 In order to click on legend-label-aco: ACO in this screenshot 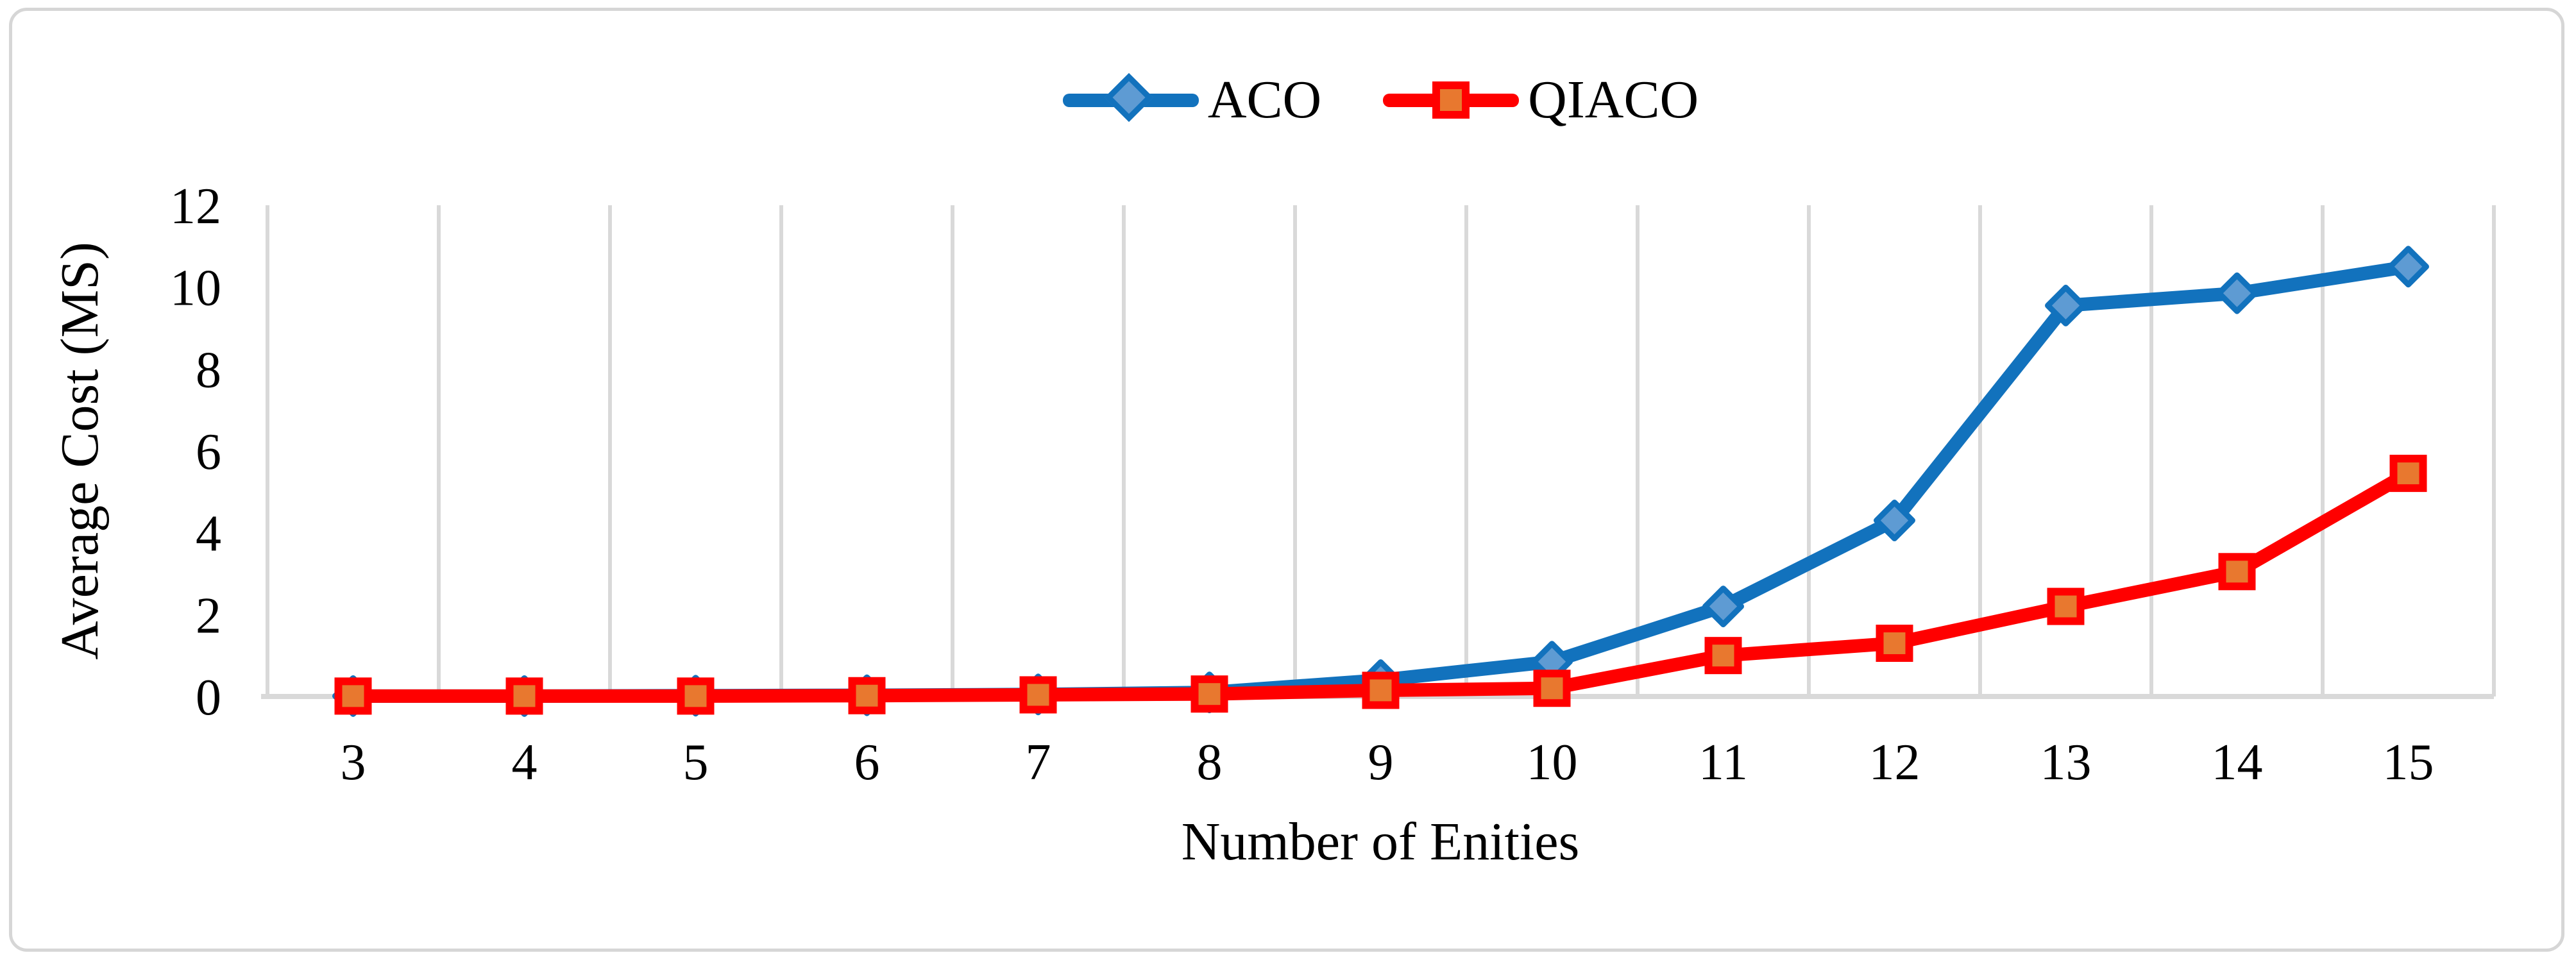, I will do `click(1264, 100)`.